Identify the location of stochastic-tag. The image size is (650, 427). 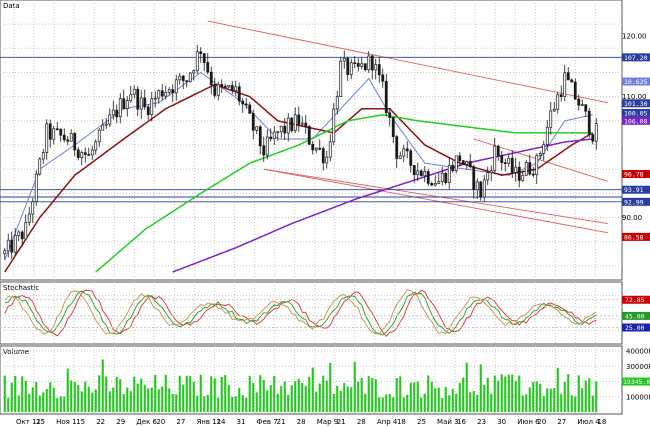
(636, 327).